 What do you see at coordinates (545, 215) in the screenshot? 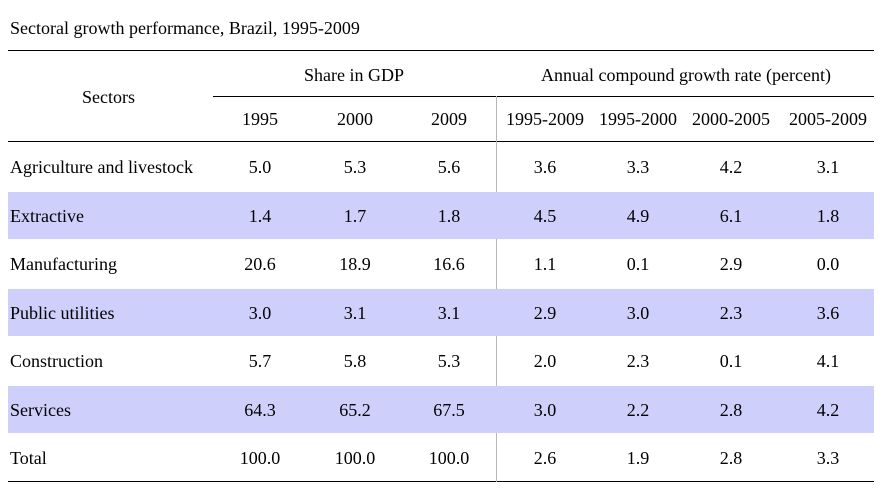
I see `table-cell: 4.5` at bounding box center [545, 215].